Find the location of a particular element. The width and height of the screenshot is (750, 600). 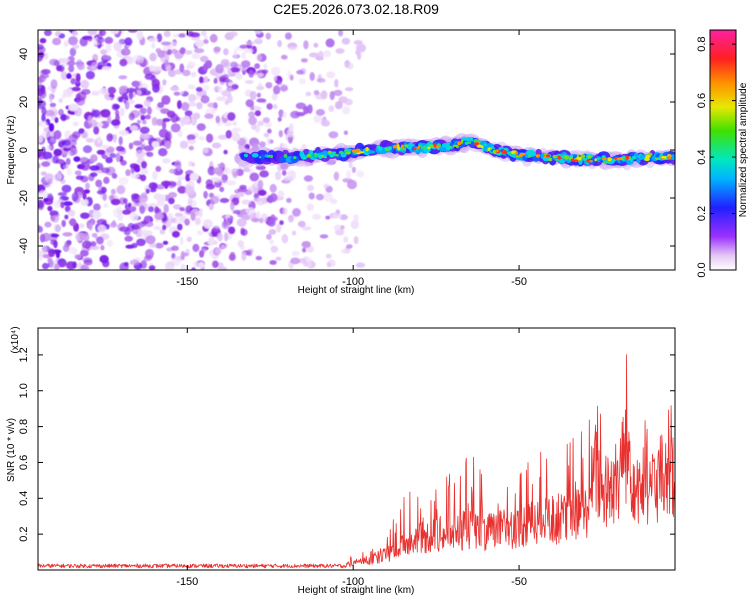

spectrogram-y-tick-label: -20 is located at coordinates (24, 198).